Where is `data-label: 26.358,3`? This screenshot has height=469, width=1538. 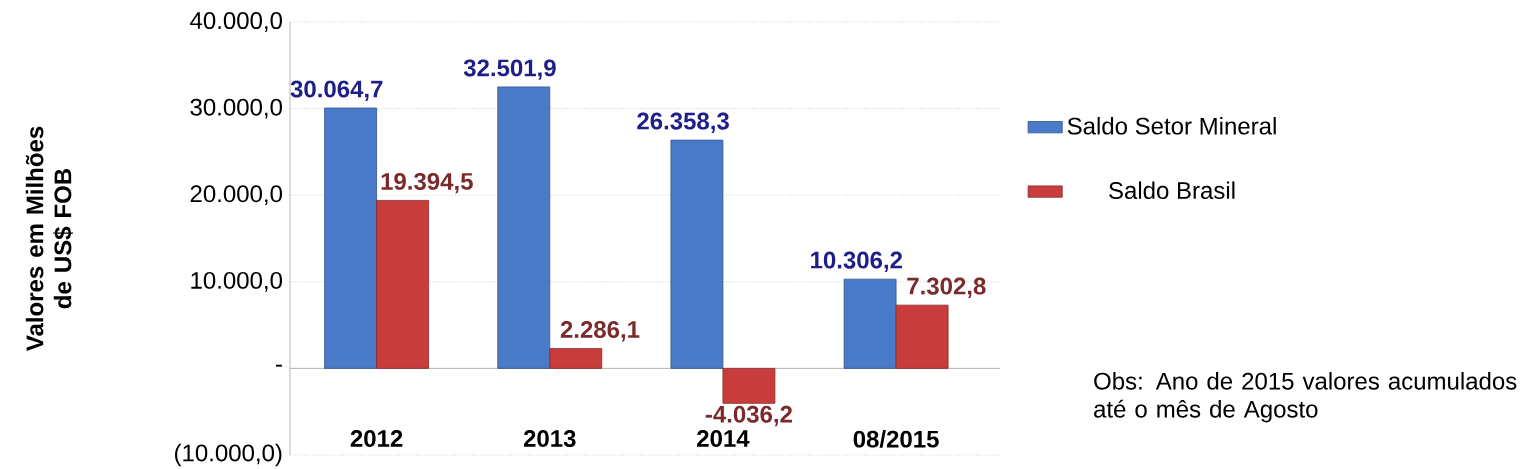
data-label: 26.358,3 is located at coordinates (683, 123).